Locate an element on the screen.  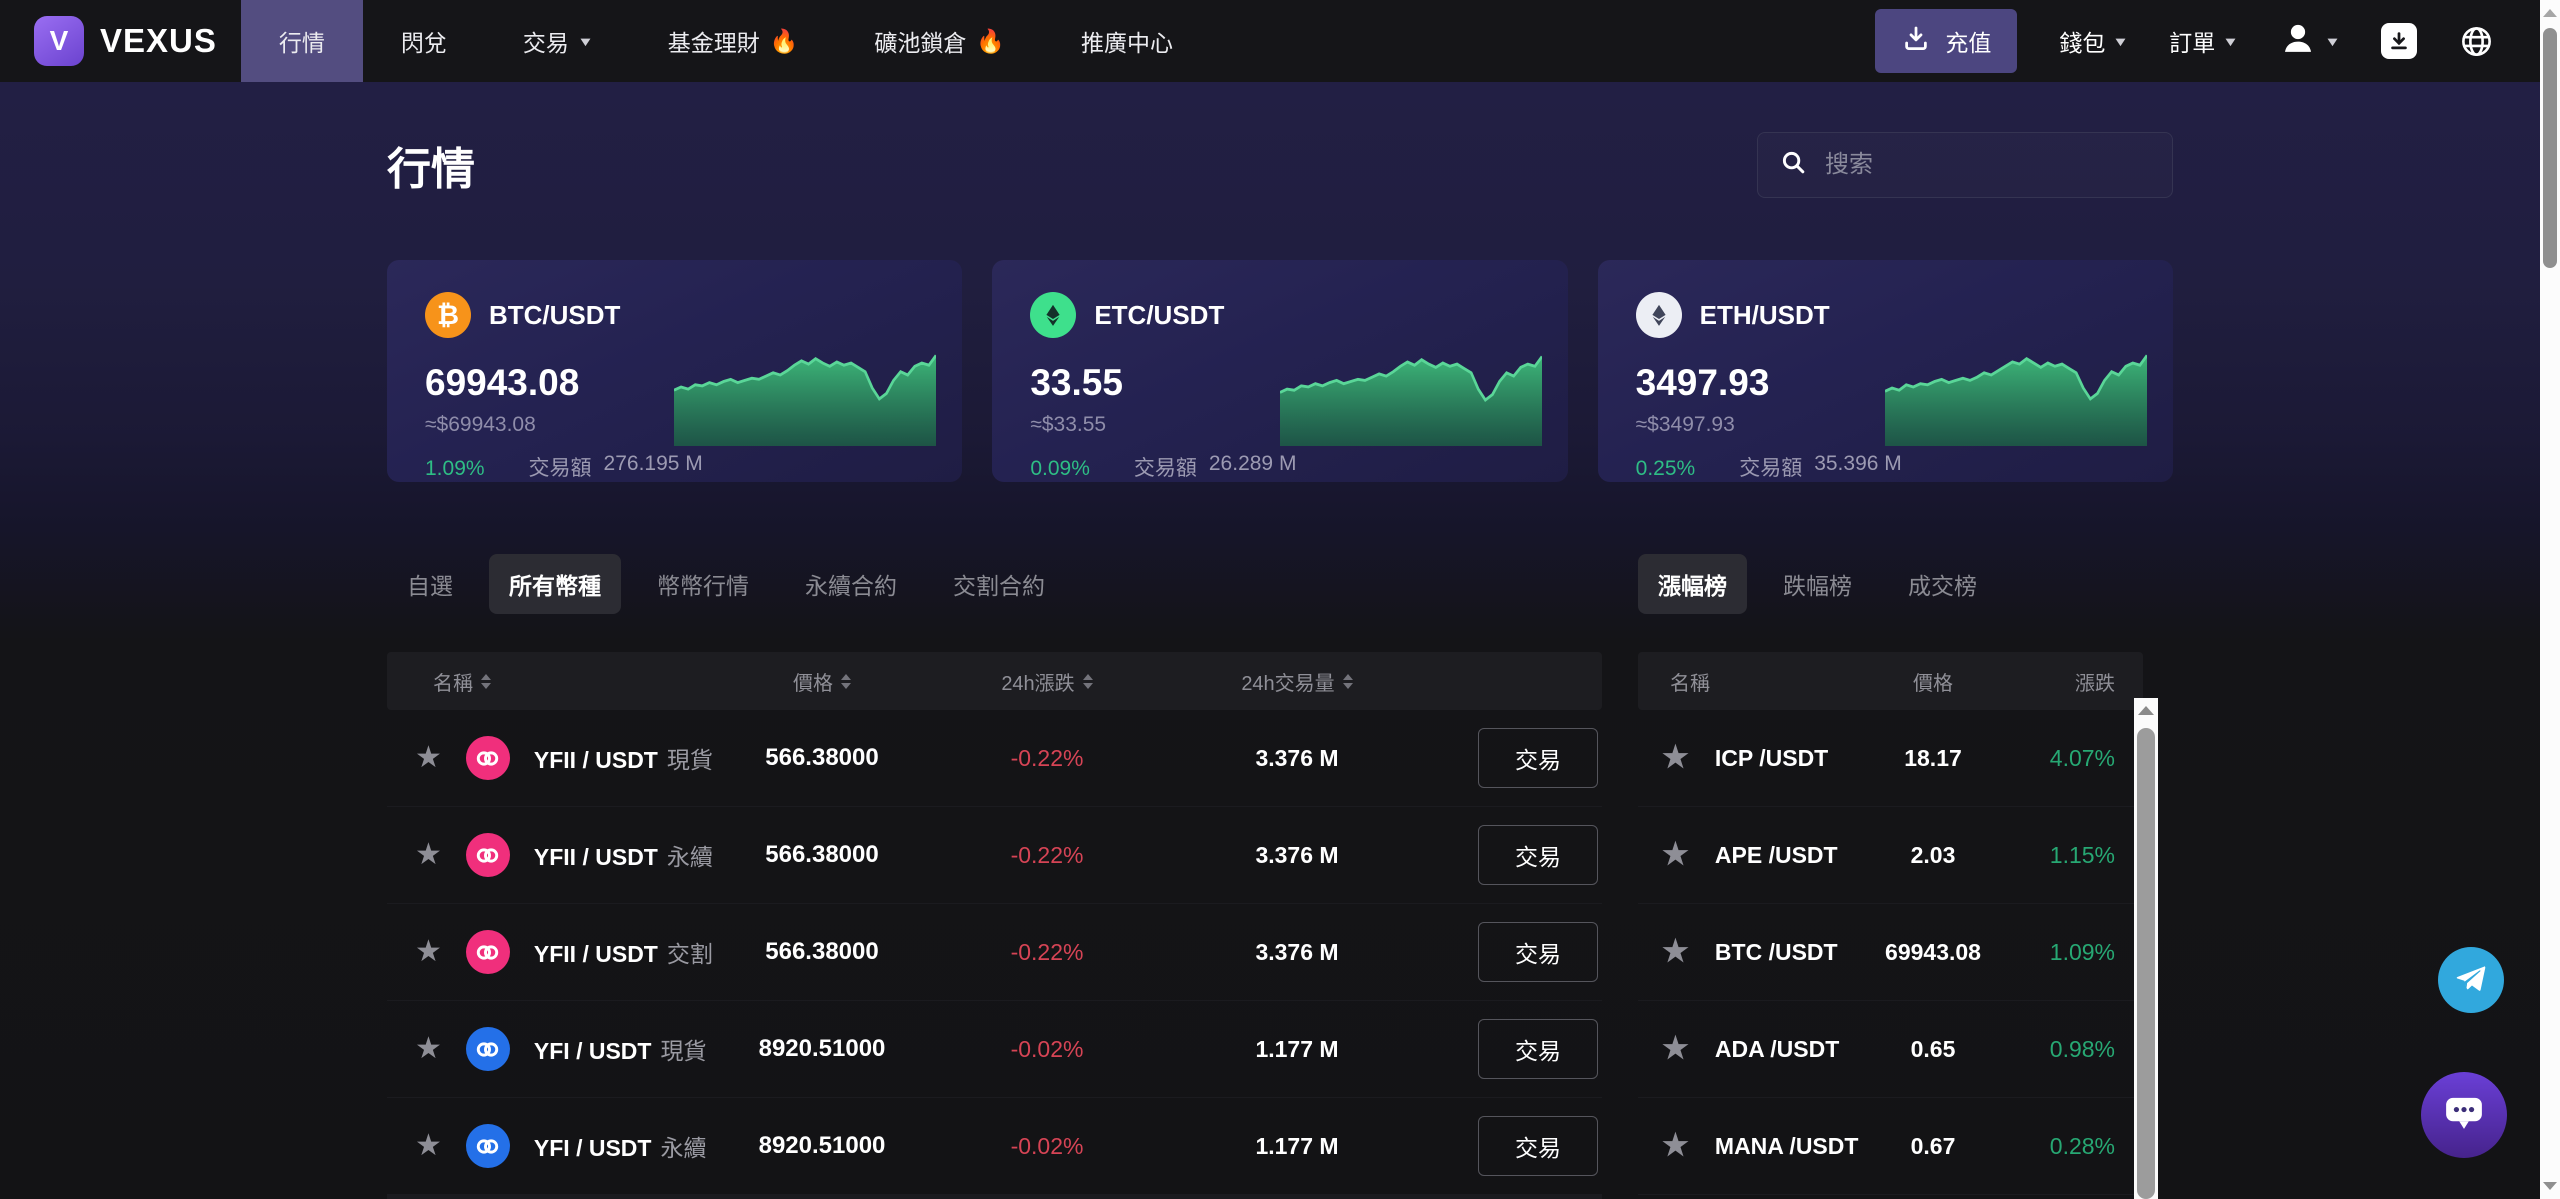
pair-label: BTC/USDT is located at coordinates (555, 314).